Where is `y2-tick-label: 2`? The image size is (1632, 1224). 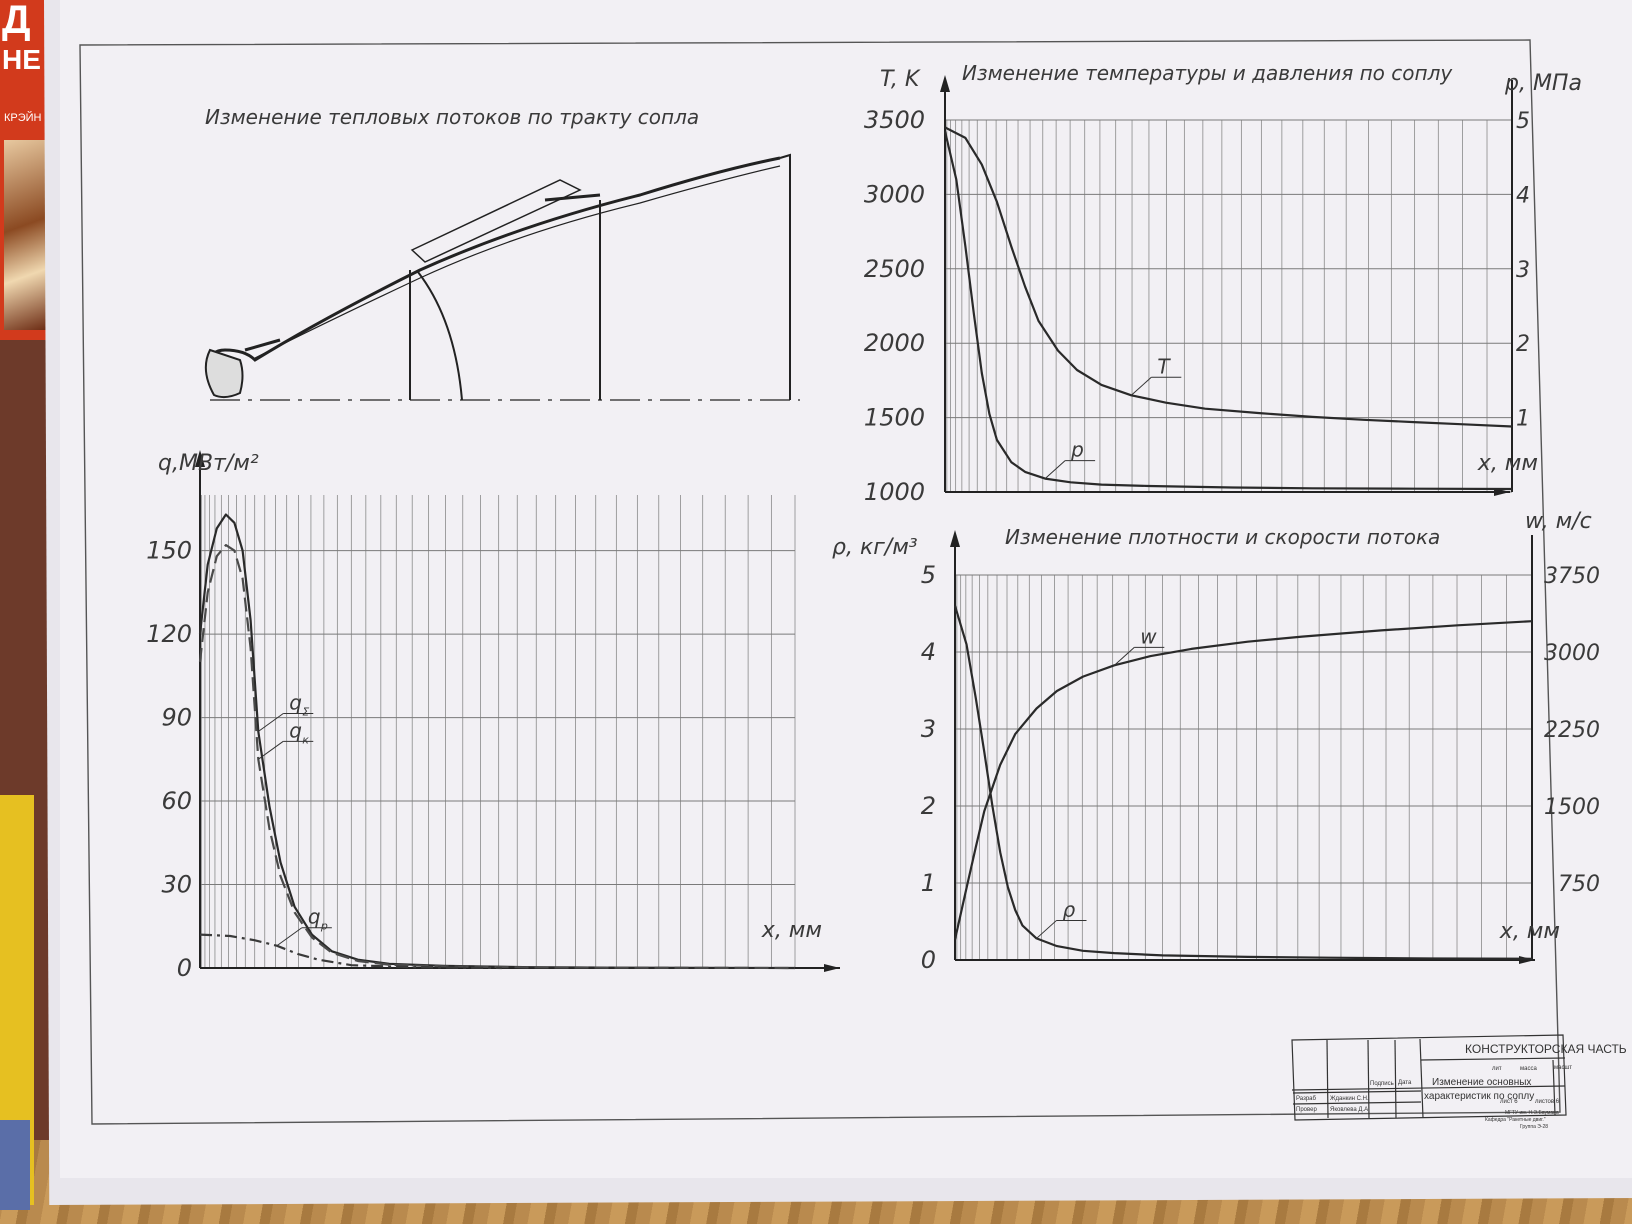
y2-tick-label: 2 is located at coordinates (1523, 344).